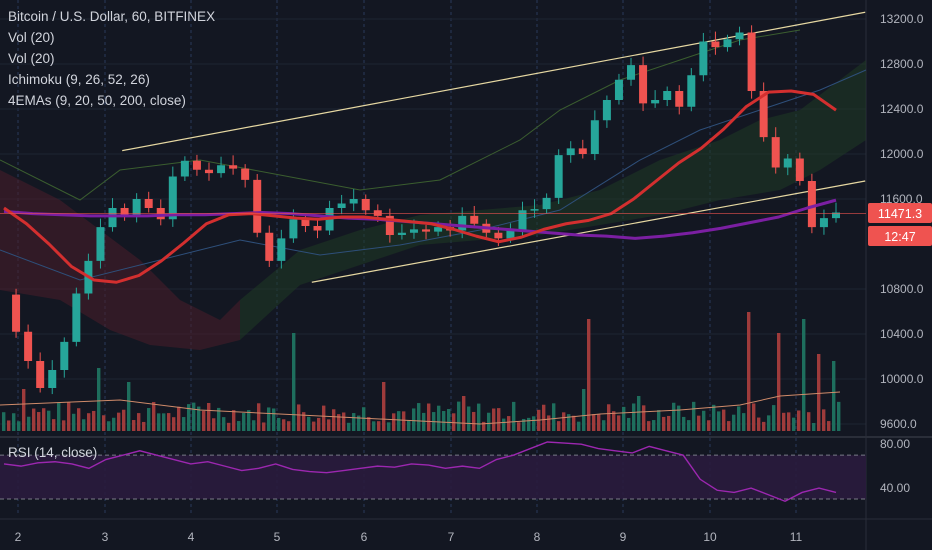 This screenshot has height=550, width=932. I want to click on legend-vol-1: Vol (20), so click(31, 37).